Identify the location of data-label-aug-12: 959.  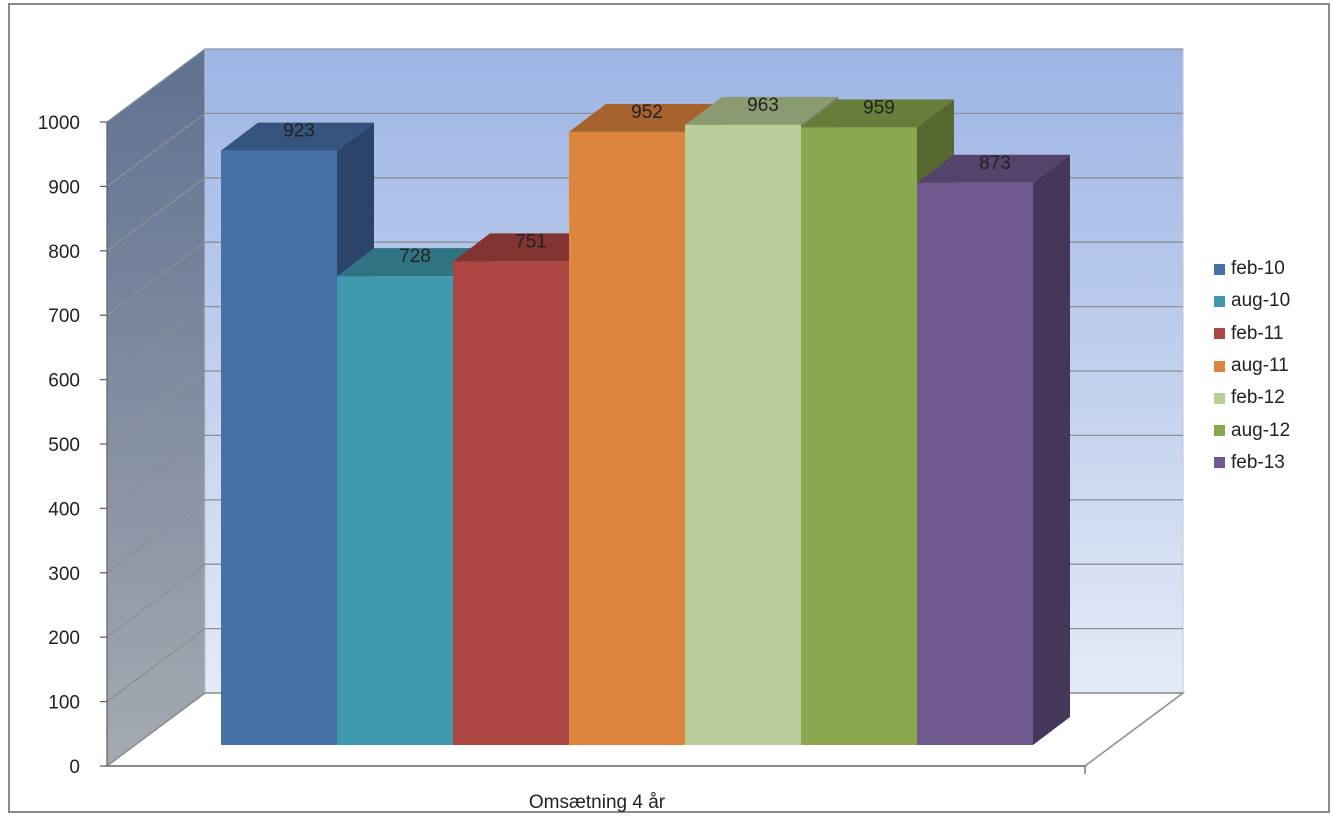
(879, 107).